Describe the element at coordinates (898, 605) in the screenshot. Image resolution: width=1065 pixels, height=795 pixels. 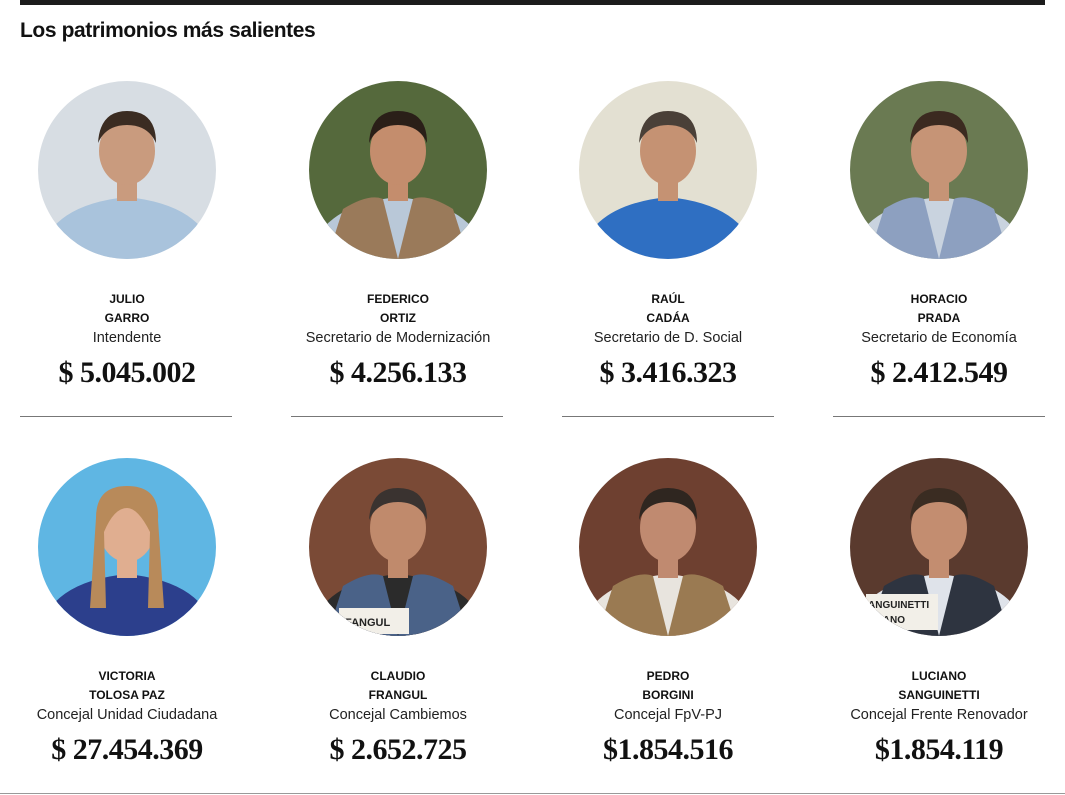
I see `name-plate-text: ANGUINETTI` at that location.